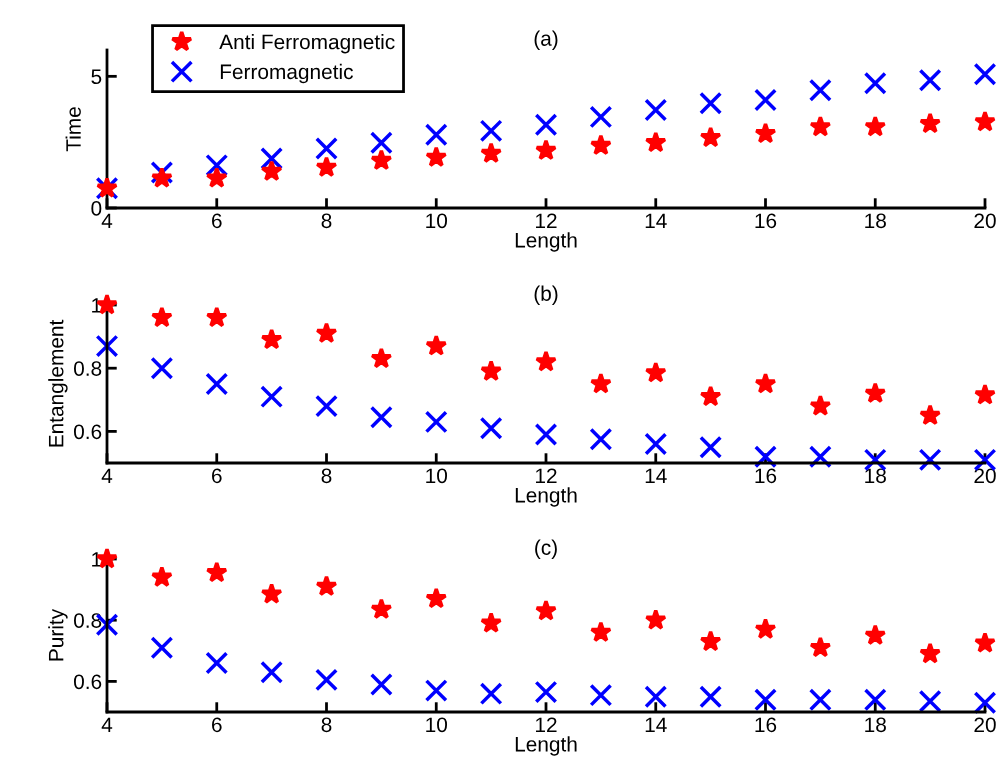 This screenshot has height=780, width=1001. What do you see at coordinates (546, 40) in the screenshot?
I see `chart-title: (a)` at bounding box center [546, 40].